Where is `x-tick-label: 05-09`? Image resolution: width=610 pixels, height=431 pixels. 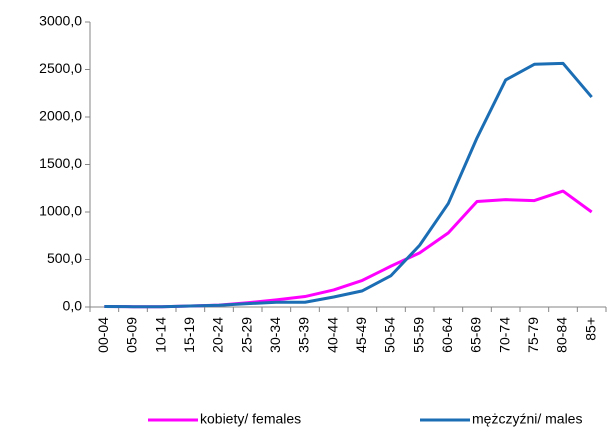
x-tick-label: 05-09 is located at coordinates (132, 335).